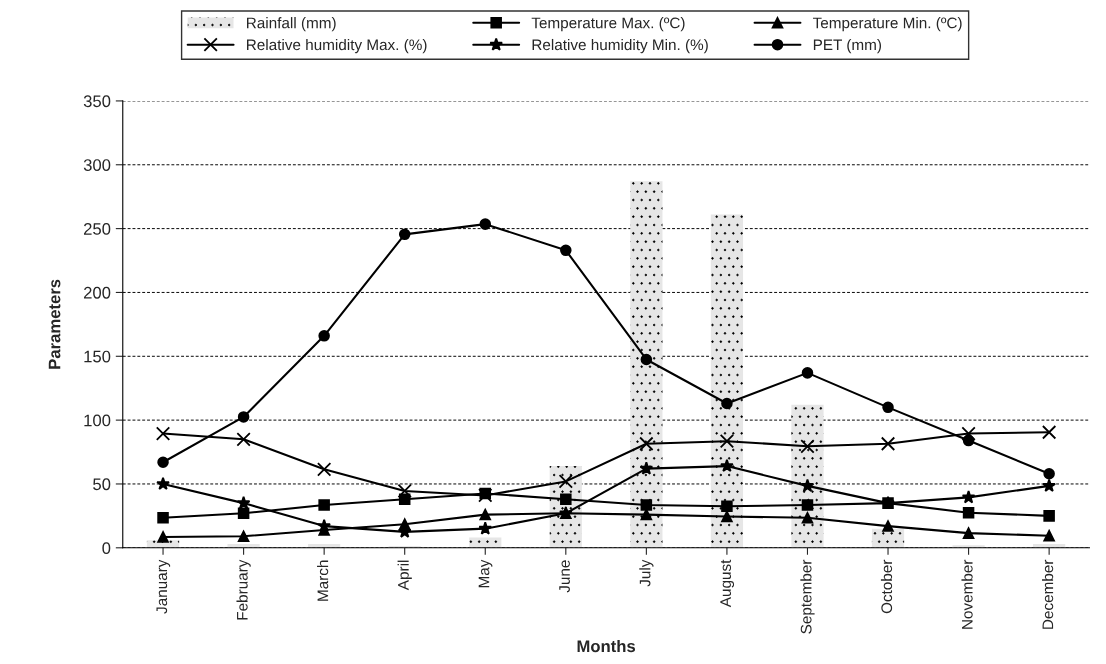 This screenshot has width=1106, height=664. I want to click on x-tick-label: March, so click(323, 580).